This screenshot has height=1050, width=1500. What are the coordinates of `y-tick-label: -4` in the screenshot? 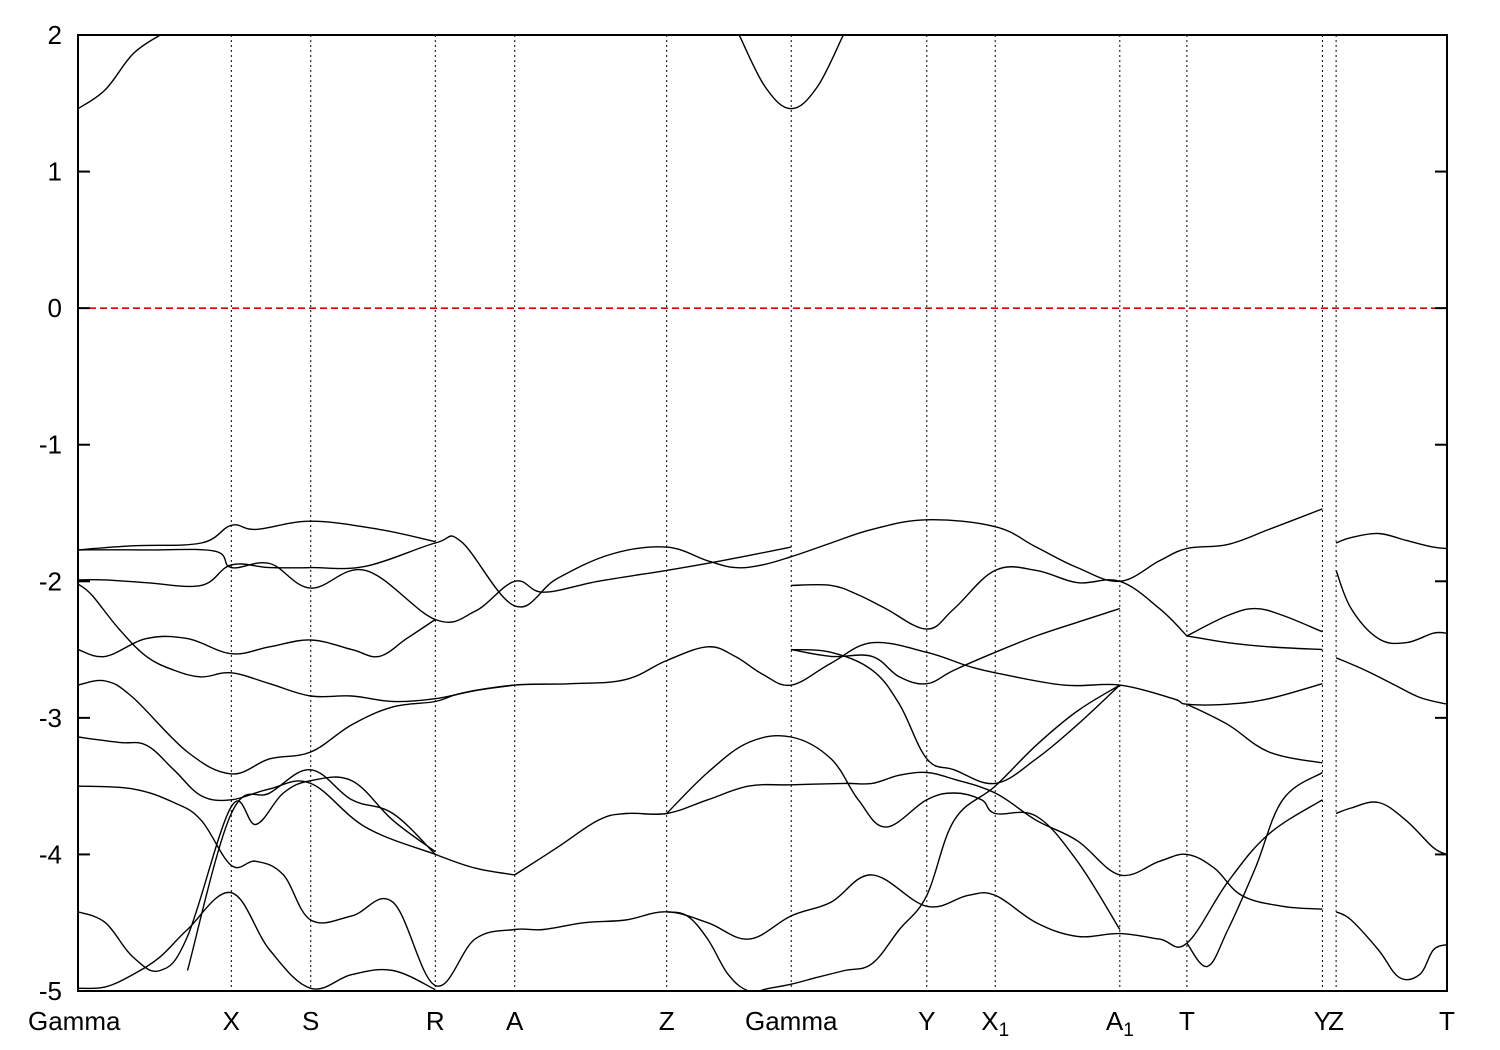 It's located at (50, 854).